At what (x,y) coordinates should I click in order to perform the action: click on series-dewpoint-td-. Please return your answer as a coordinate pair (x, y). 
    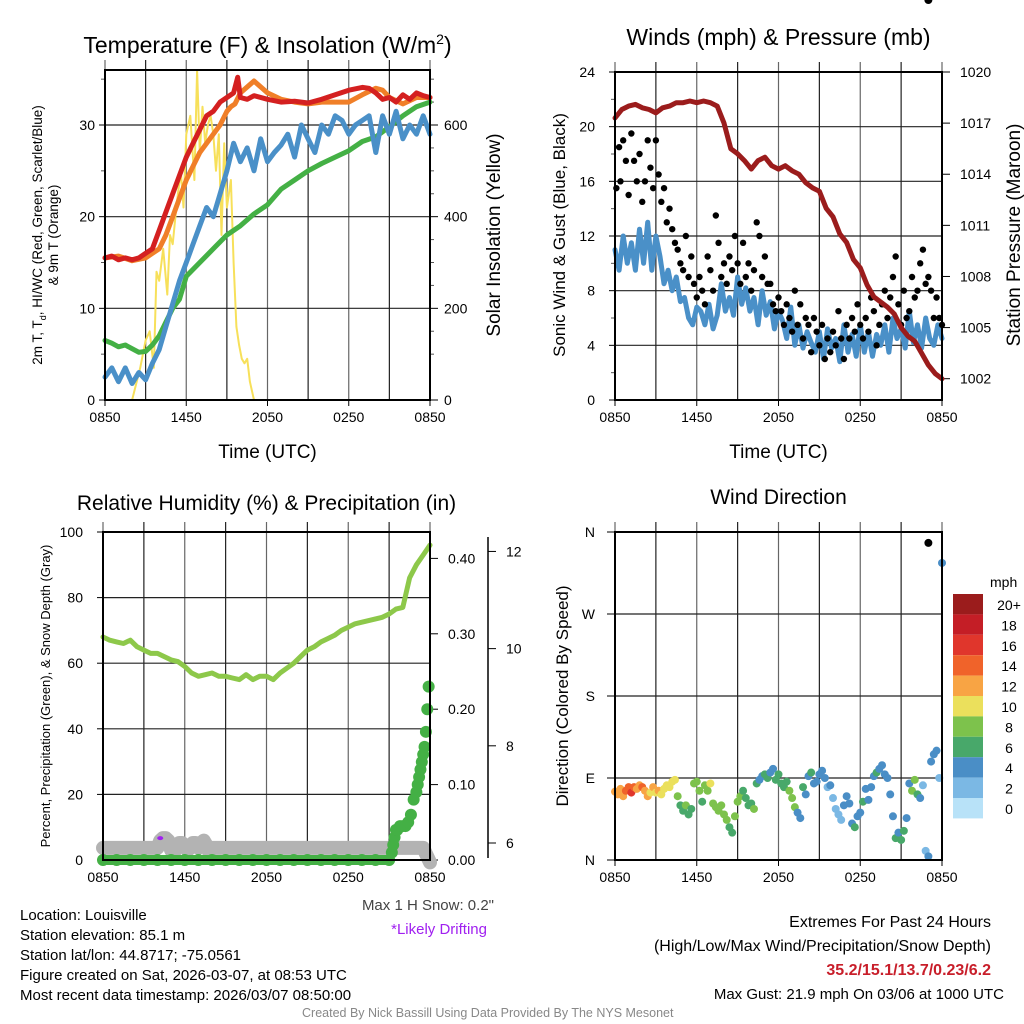
    Looking at the image, I should click on (267, 227).